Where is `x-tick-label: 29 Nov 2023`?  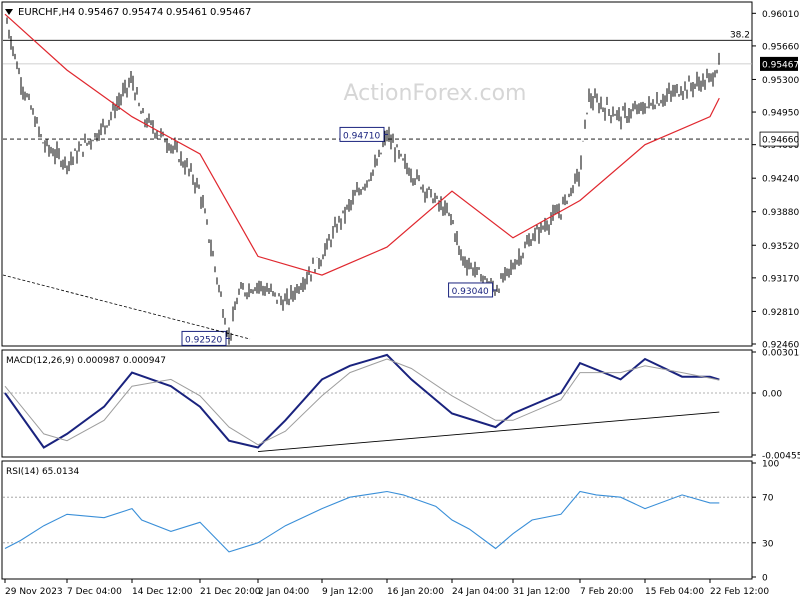 x-tick-label: 29 Nov 2023 is located at coordinates (34, 592).